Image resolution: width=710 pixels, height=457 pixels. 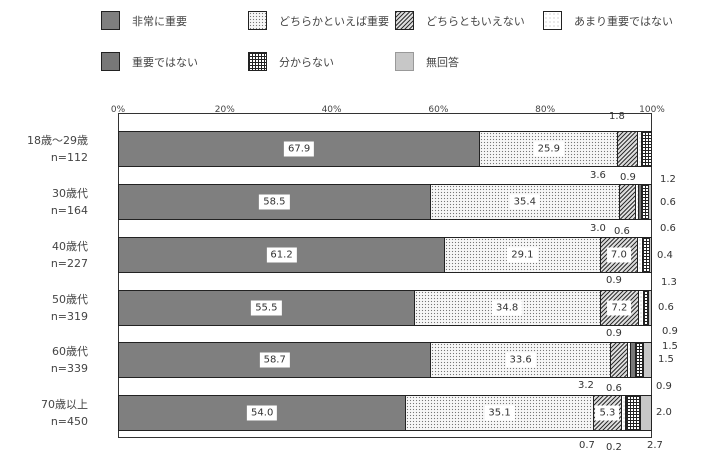 What do you see at coordinates (69, 157) in the screenshot?
I see `row-n-label: n=112` at bounding box center [69, 157].